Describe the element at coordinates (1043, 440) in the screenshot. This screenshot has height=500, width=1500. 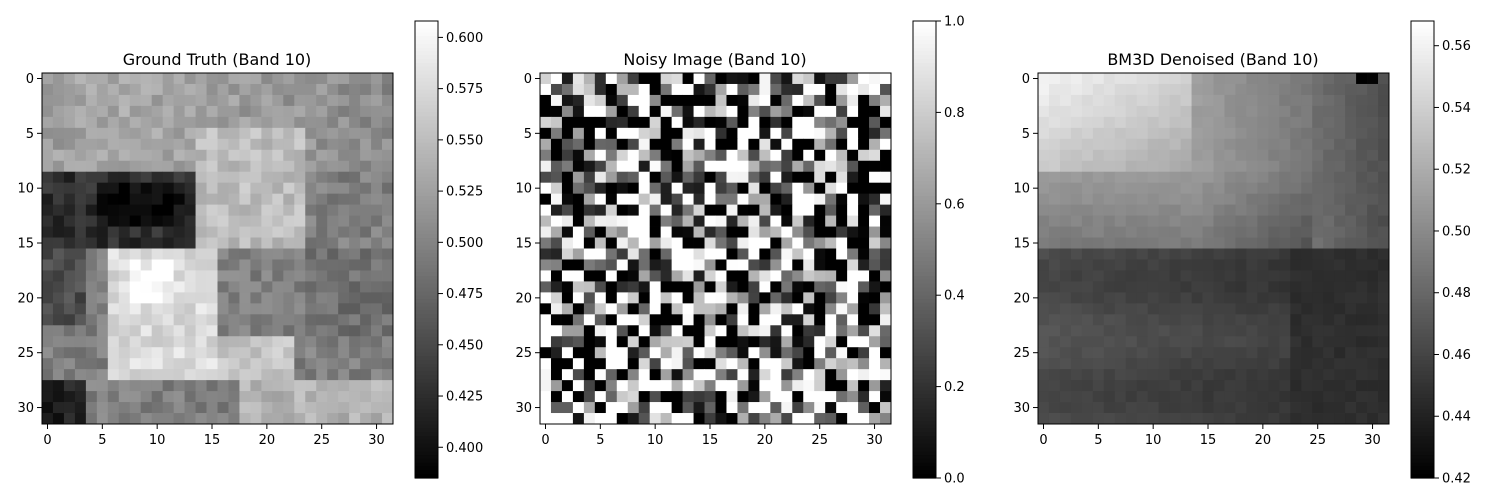
I see `x-tick-label: 0` at that location.